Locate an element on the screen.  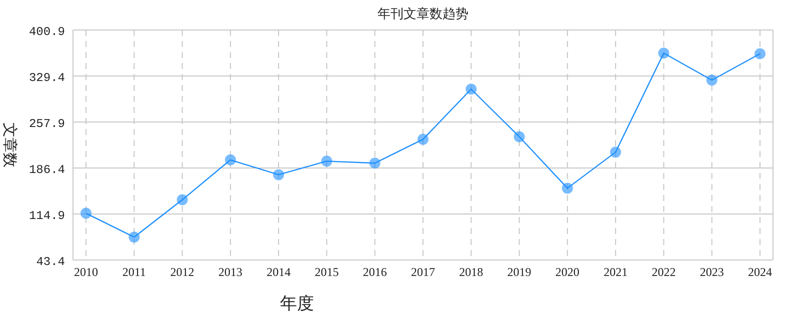
x-axis-title: 年度 is located at coordinates (297, 303).